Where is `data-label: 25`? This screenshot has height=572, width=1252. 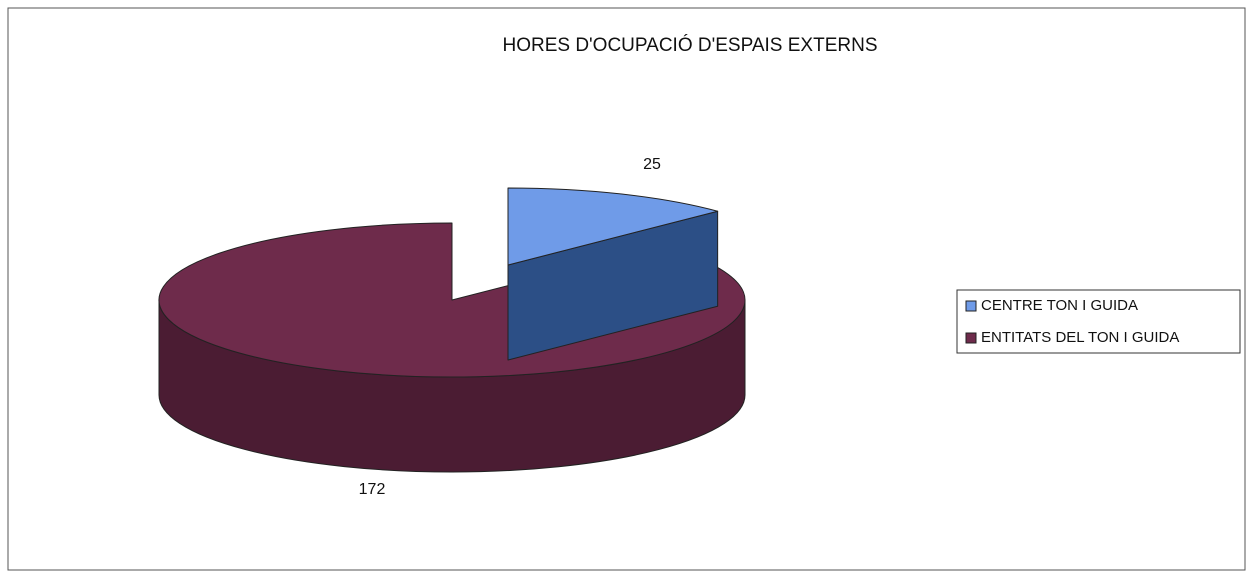
data-label: 25 is located at coordinates (652, 164).